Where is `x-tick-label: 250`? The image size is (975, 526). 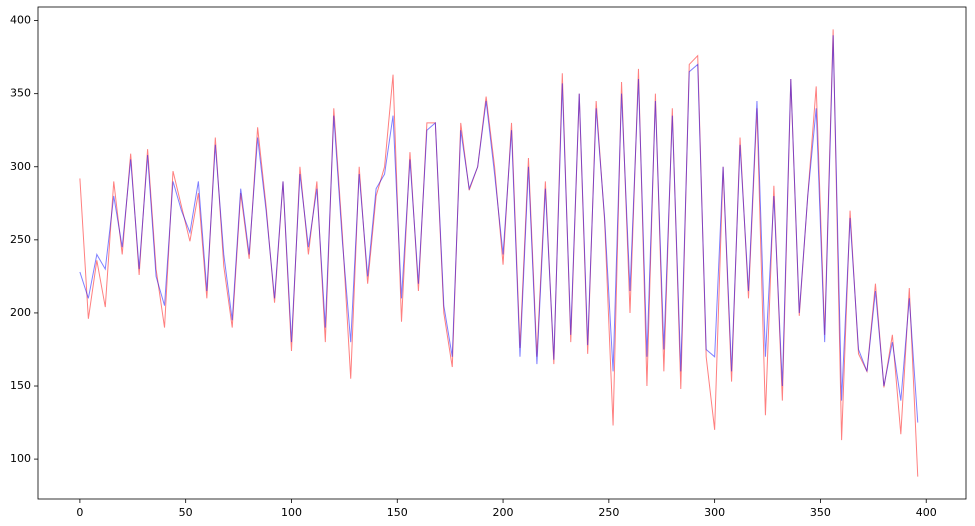 x-tick-label: 250 is located at coordinates (608, 512).